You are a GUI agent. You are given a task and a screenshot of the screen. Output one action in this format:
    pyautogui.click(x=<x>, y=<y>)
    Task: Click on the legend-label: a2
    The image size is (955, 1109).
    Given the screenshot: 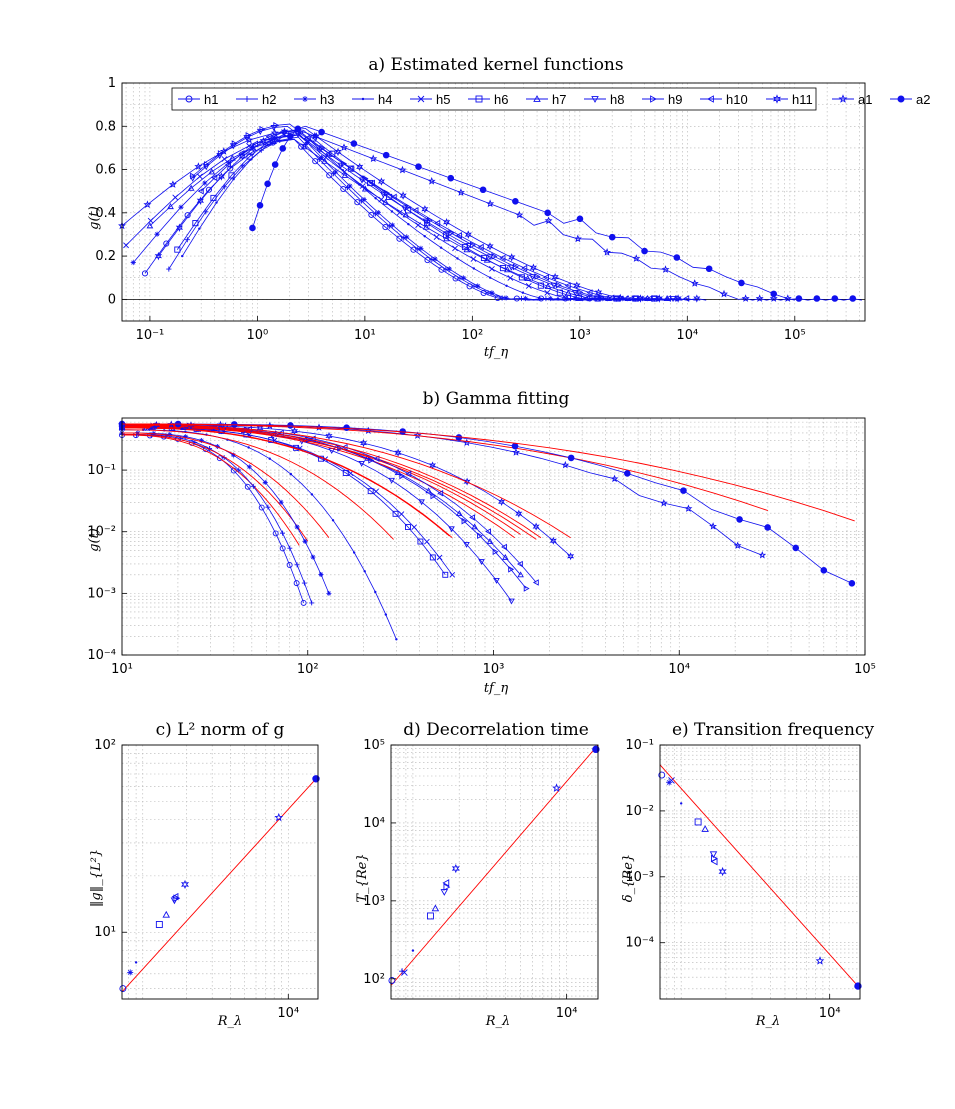 What is the action you would take?
    pyautogui.click(x=923, y=99)
    